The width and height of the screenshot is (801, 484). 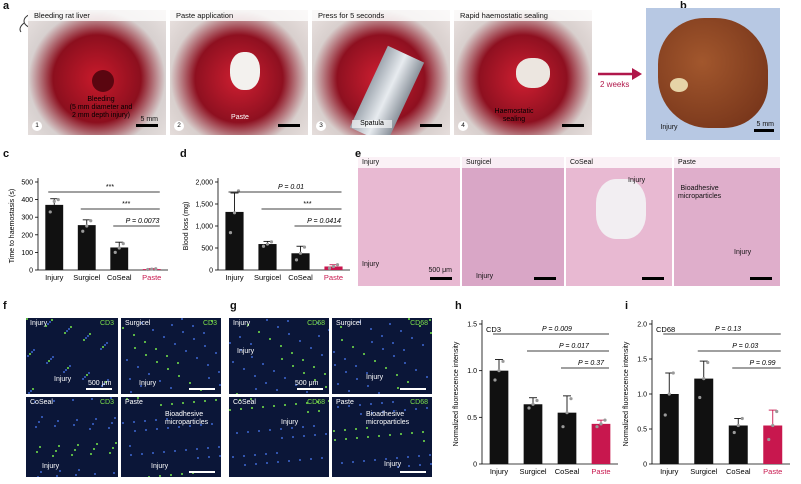 What do you see at coordinates (458, 306) in the screenshot?
I see `panel-label-h: h` at bounding box center [458, 306].